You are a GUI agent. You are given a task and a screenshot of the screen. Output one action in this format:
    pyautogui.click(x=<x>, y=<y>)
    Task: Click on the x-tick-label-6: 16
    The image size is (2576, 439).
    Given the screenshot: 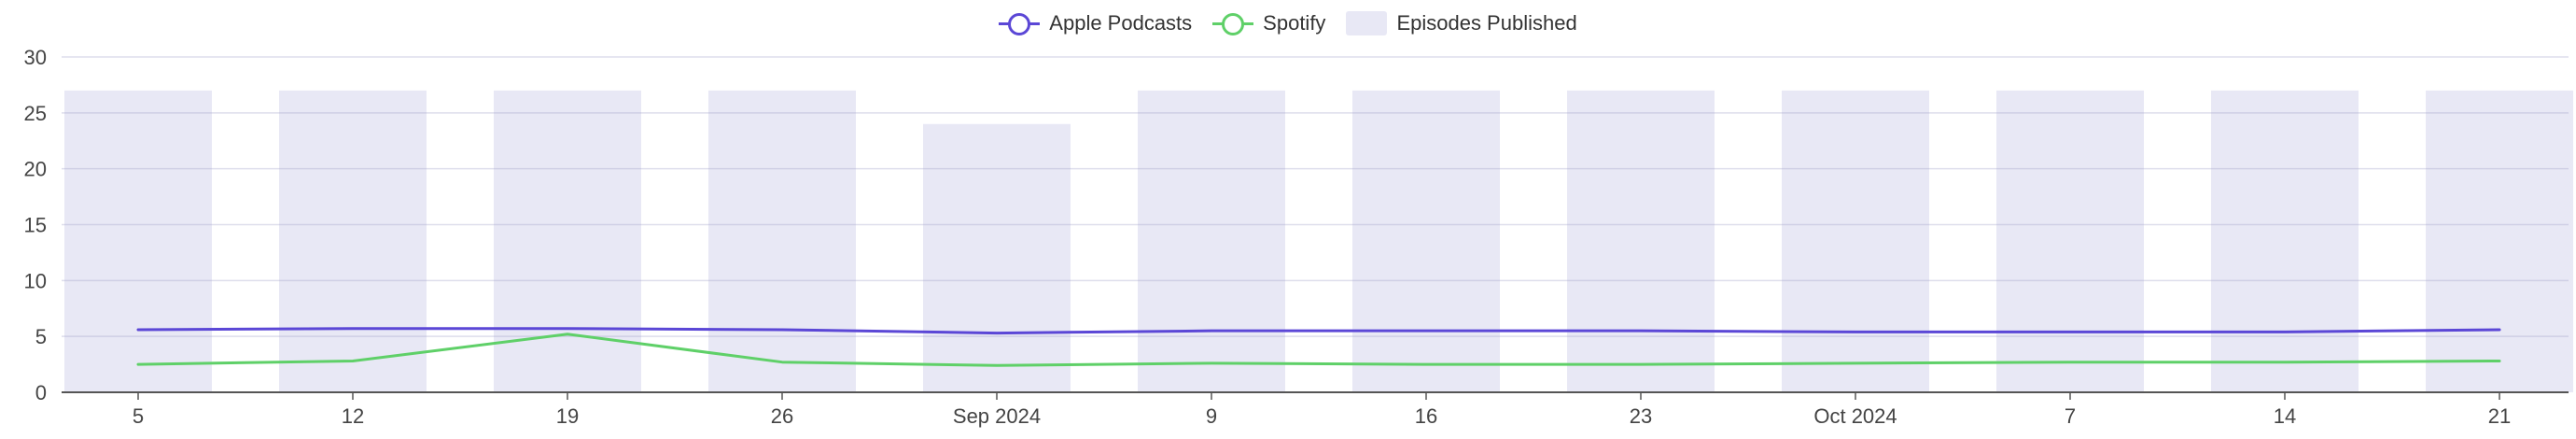 What is the action you would take?
    pyautogui.click(x=1426, y=416)
    